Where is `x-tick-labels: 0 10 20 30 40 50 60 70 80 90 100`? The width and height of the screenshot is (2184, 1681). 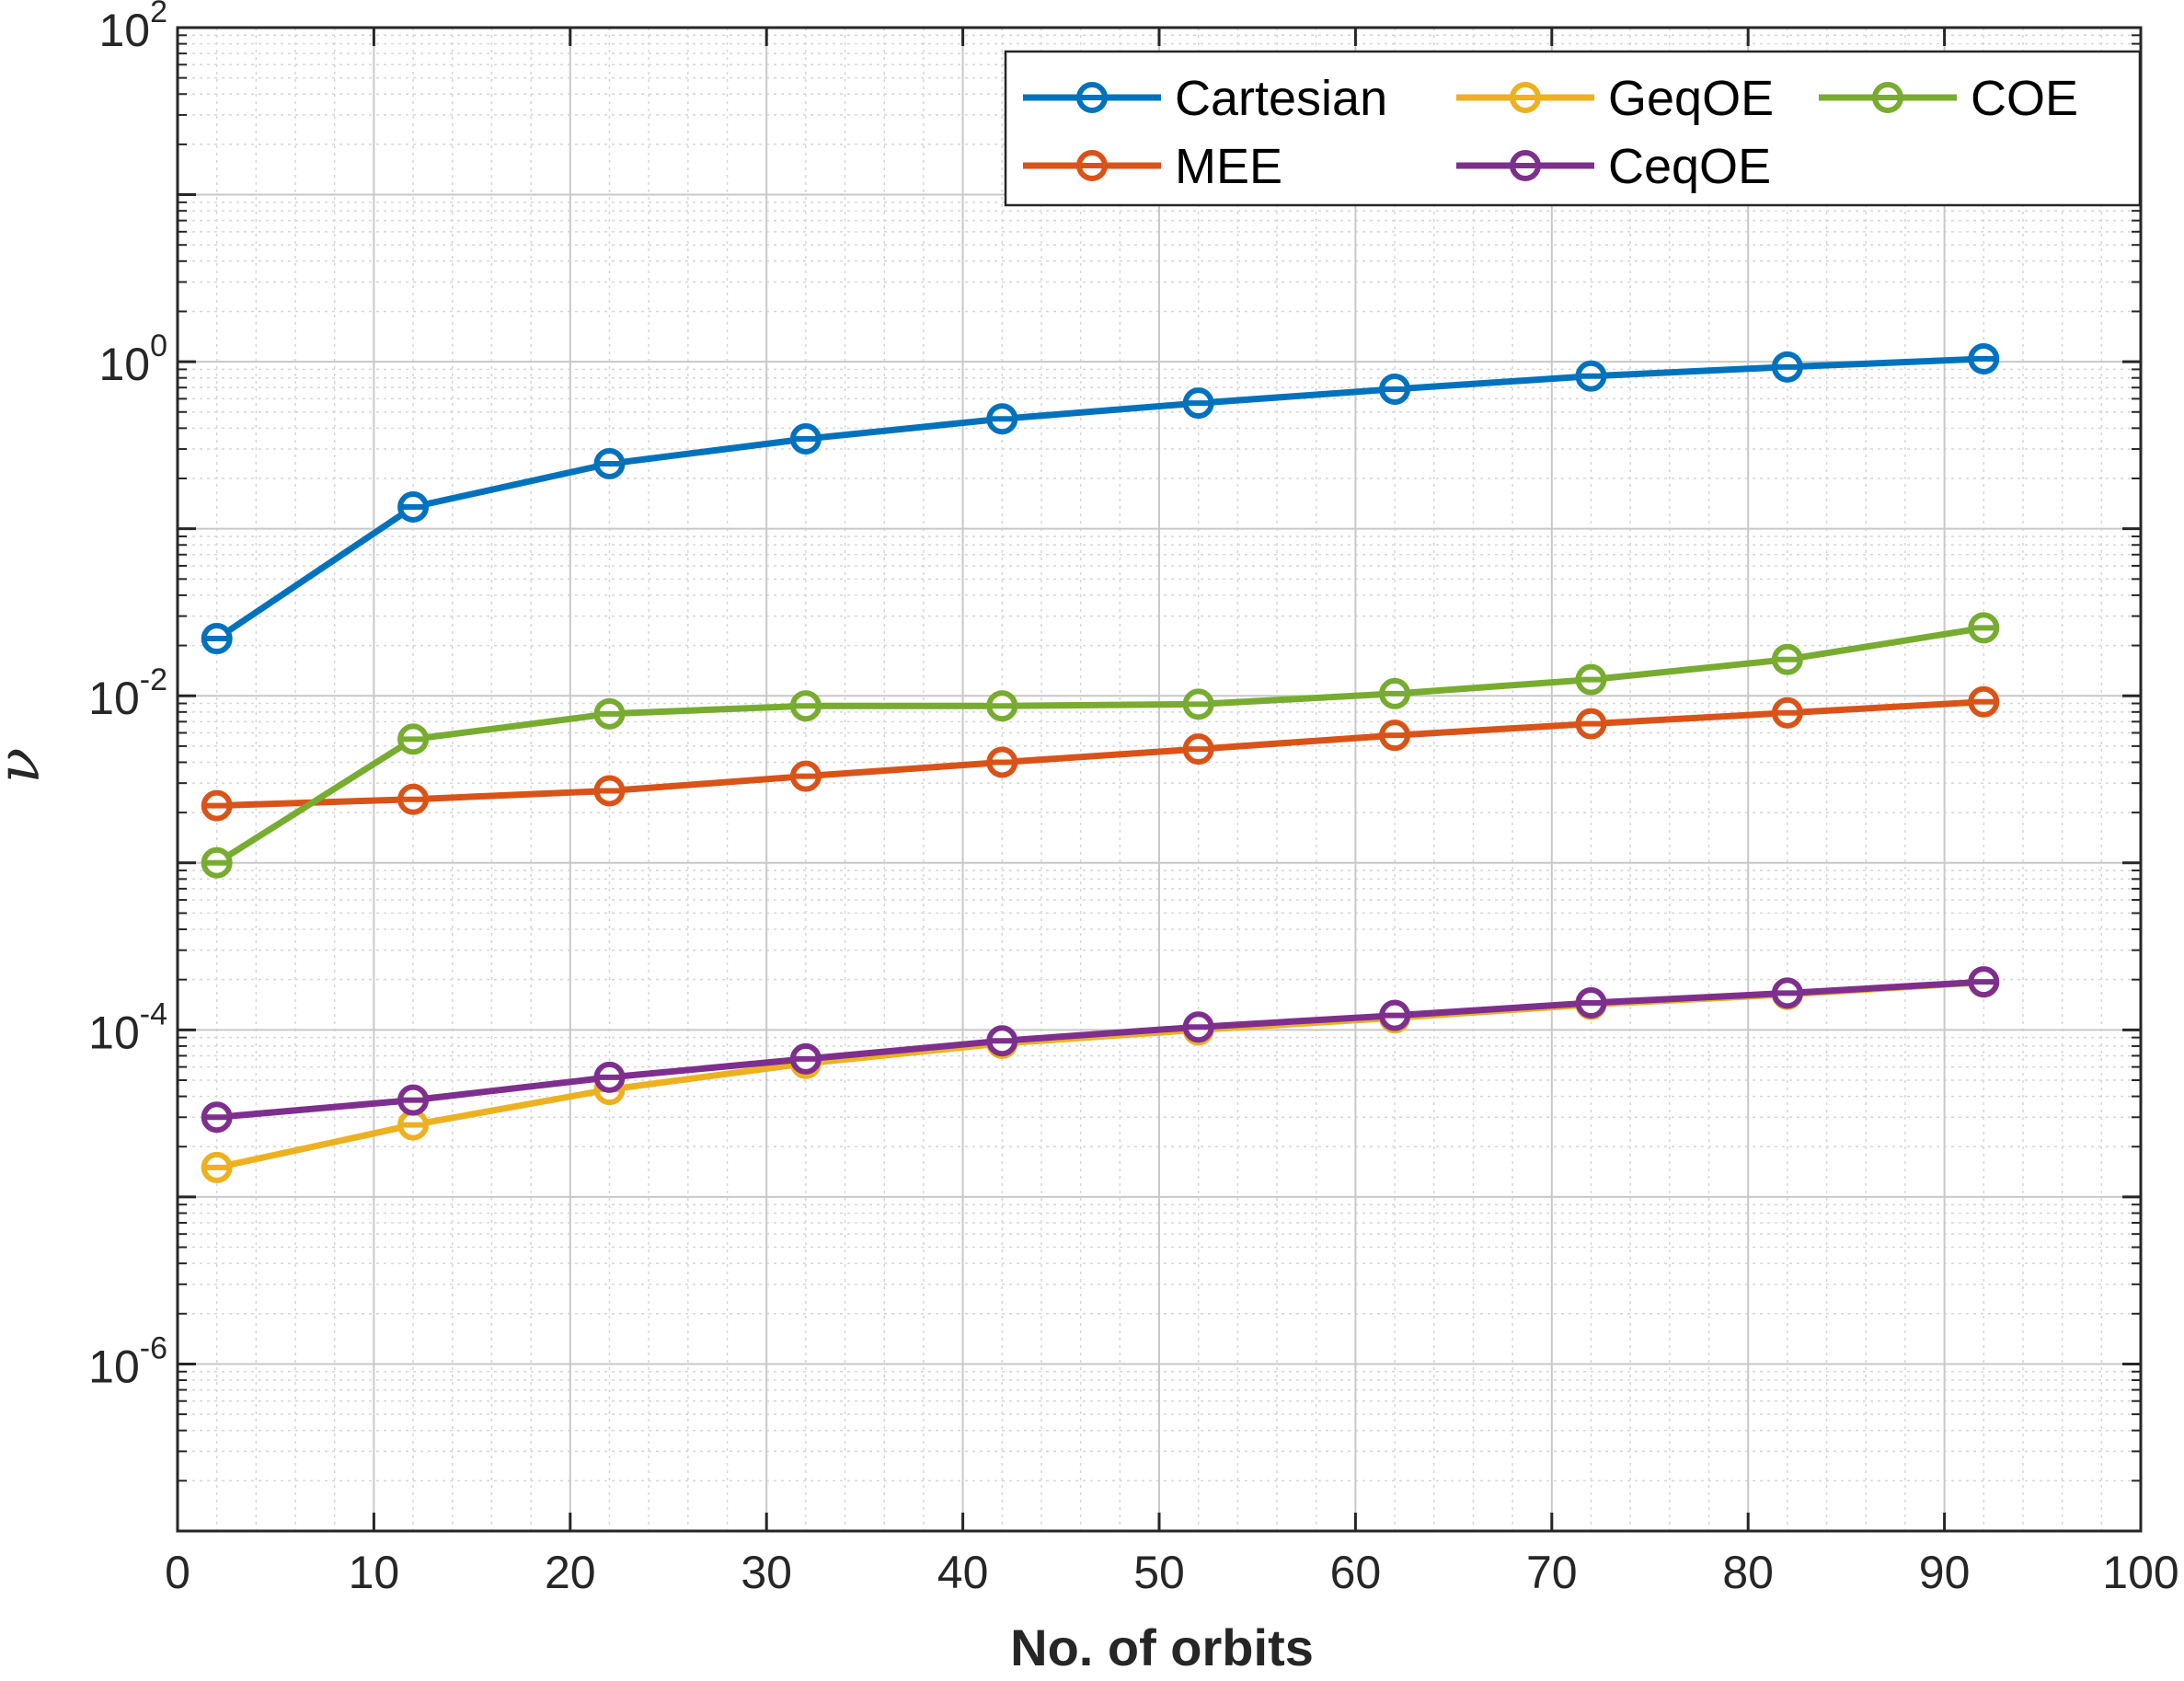
x-tick-labels: 0 10 20 30 40 50 60 70 80 90 100 is located at coordinates (1172, 1572).